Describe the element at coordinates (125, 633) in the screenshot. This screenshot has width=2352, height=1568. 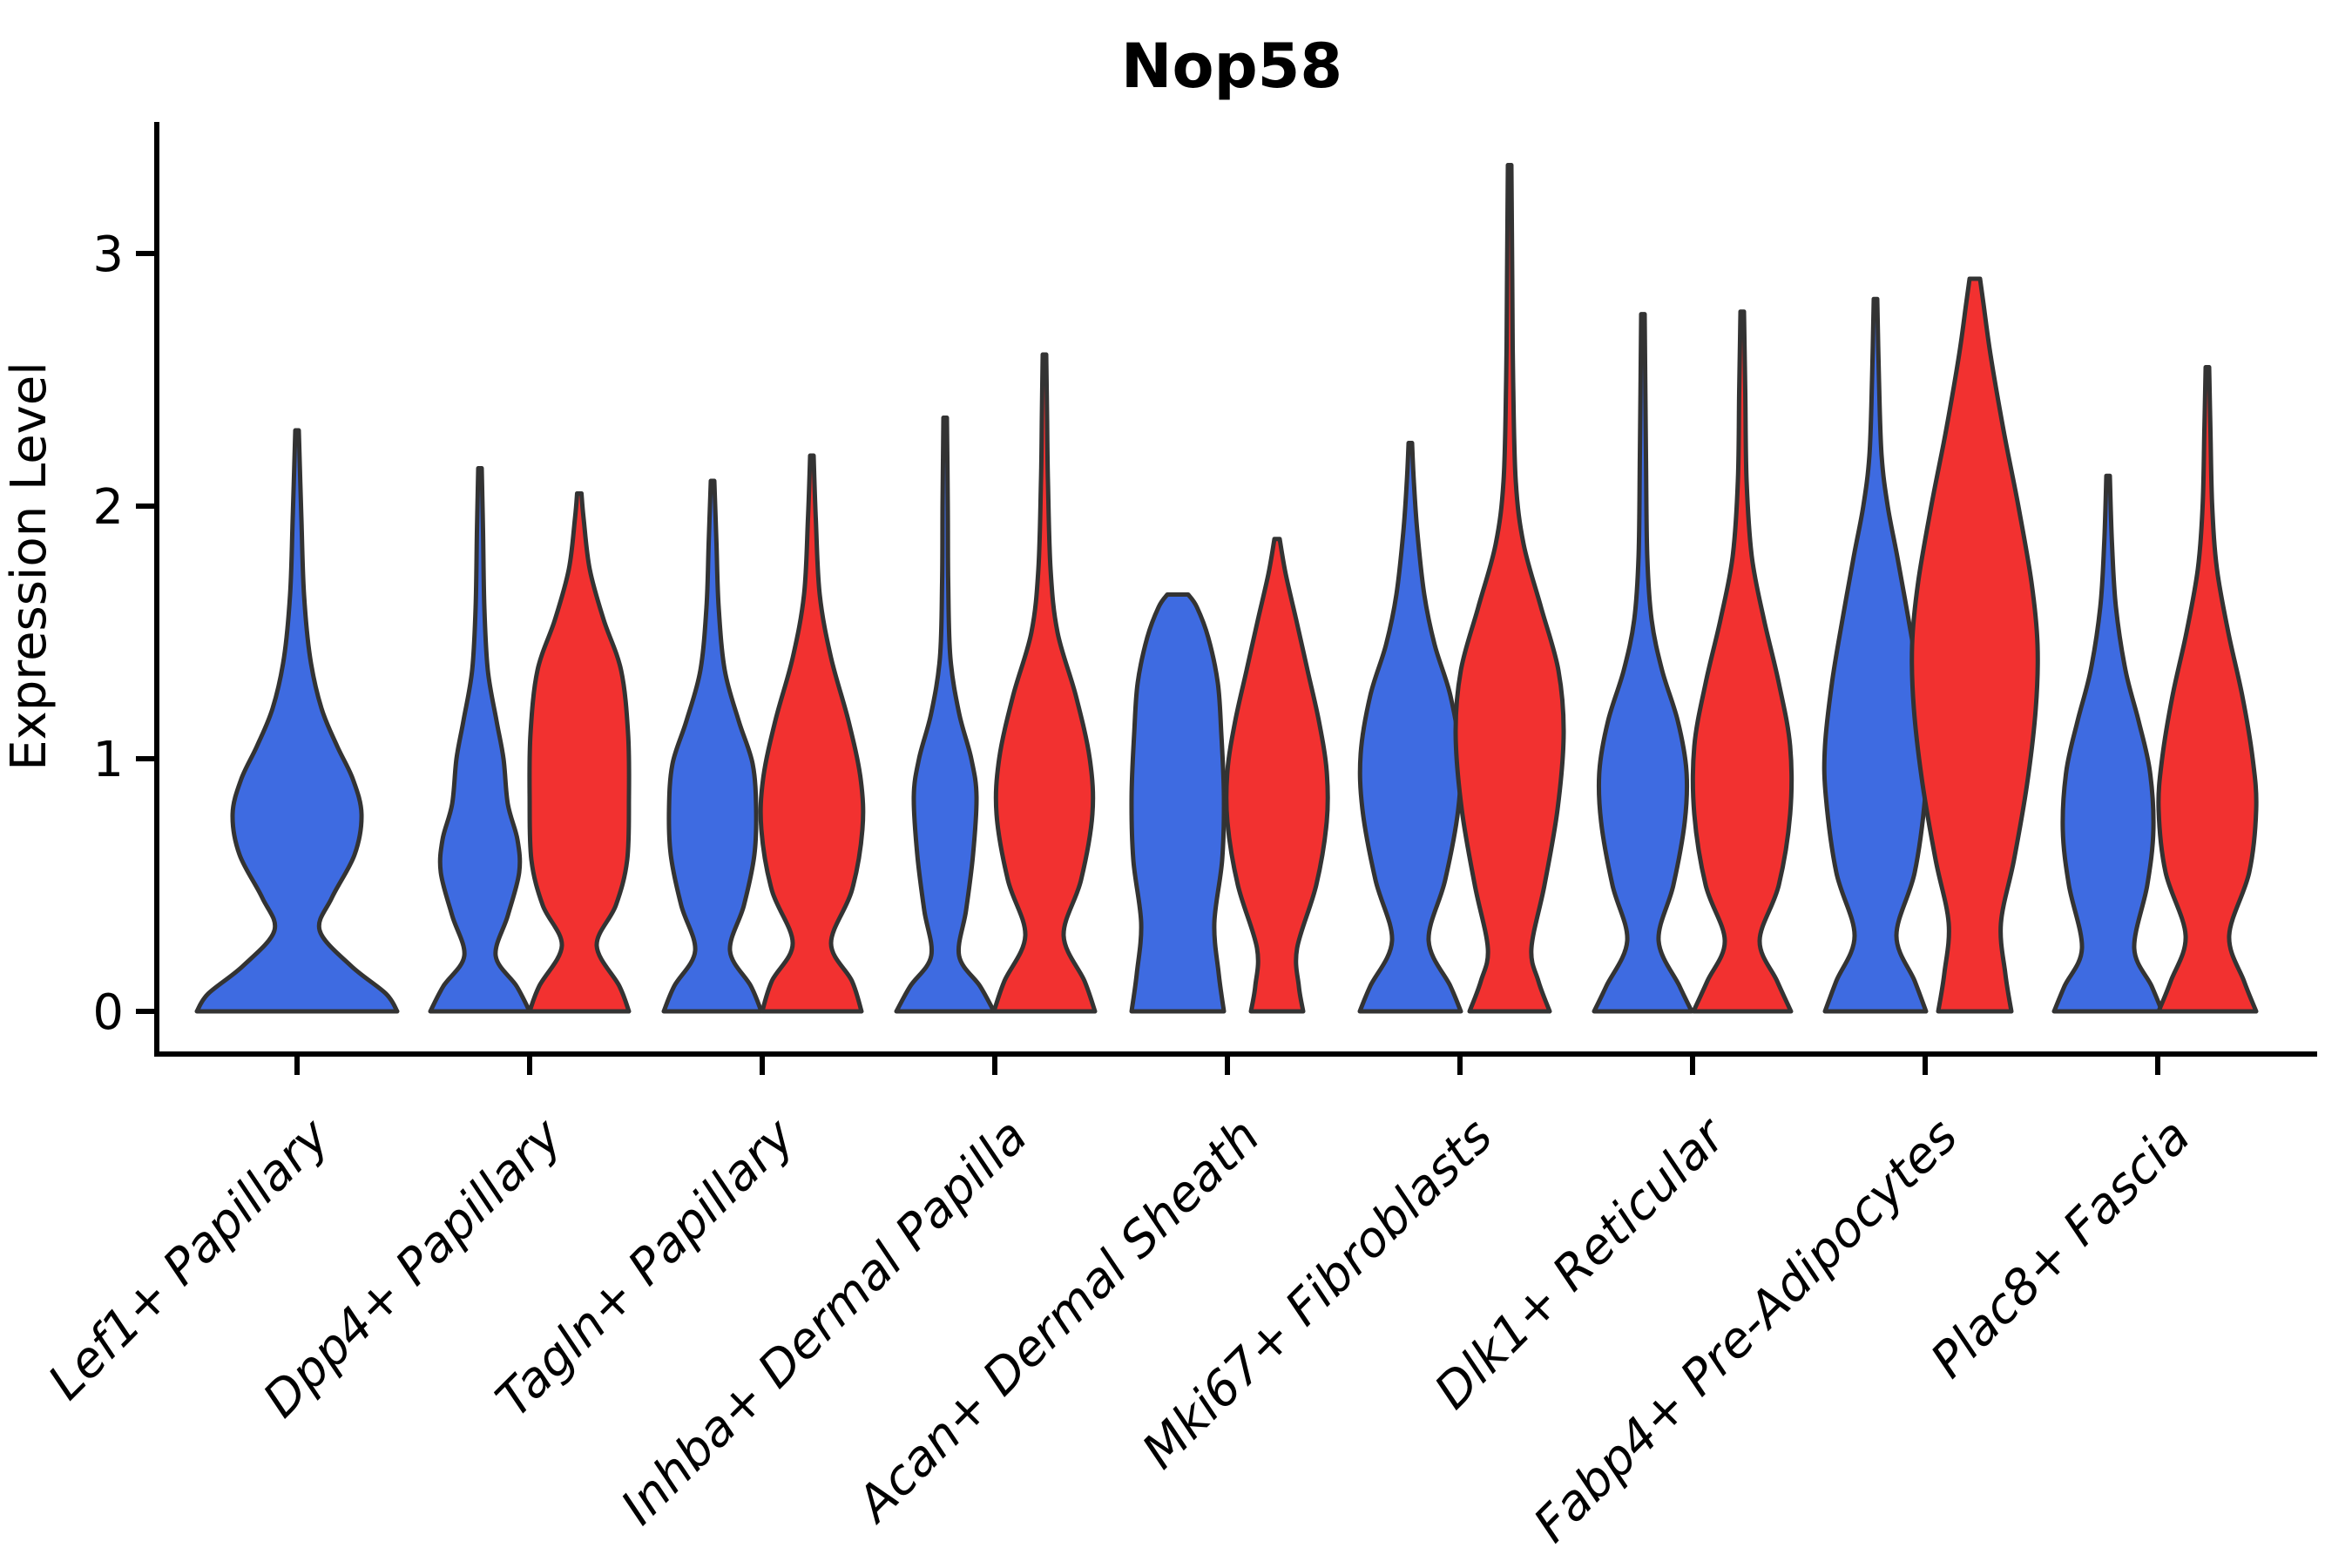
I see `y-axis-ticks: 0 1 2 3` at that location.